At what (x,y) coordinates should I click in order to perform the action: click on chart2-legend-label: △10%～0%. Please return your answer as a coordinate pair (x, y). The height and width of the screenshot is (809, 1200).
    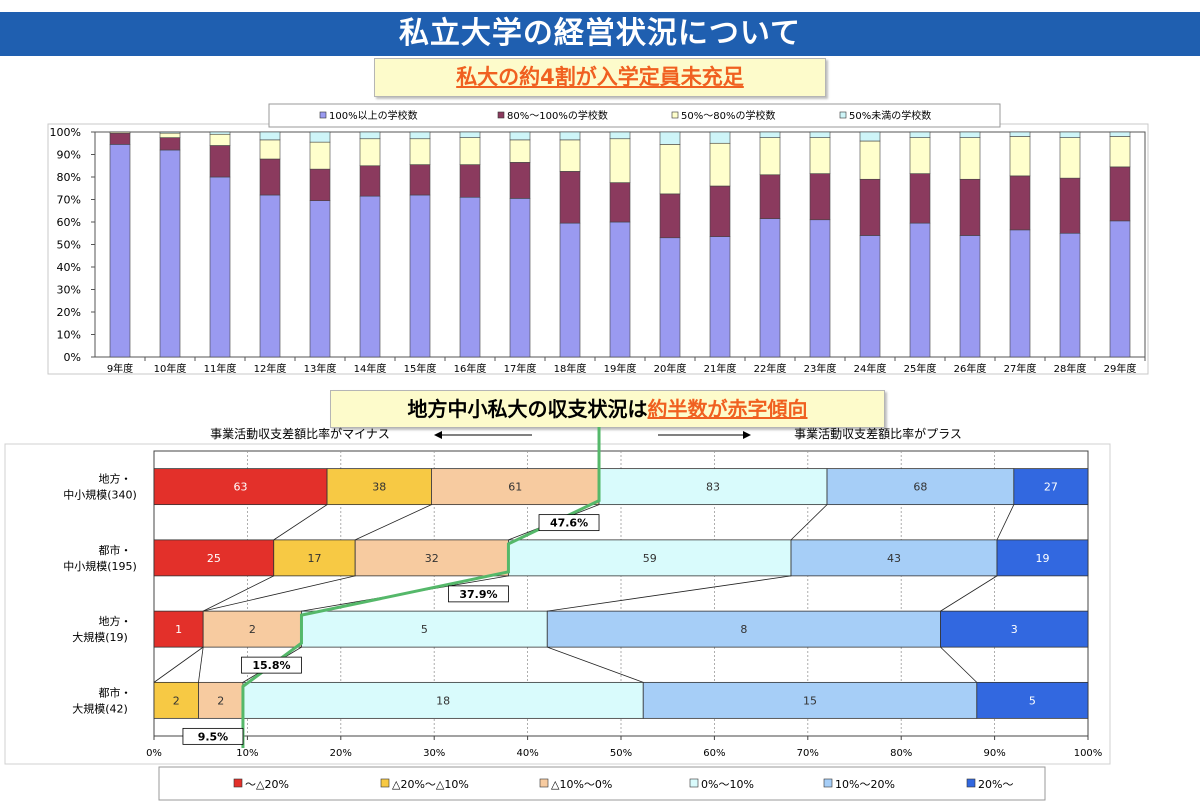
    Looking at the image, I should click on (581, 784).